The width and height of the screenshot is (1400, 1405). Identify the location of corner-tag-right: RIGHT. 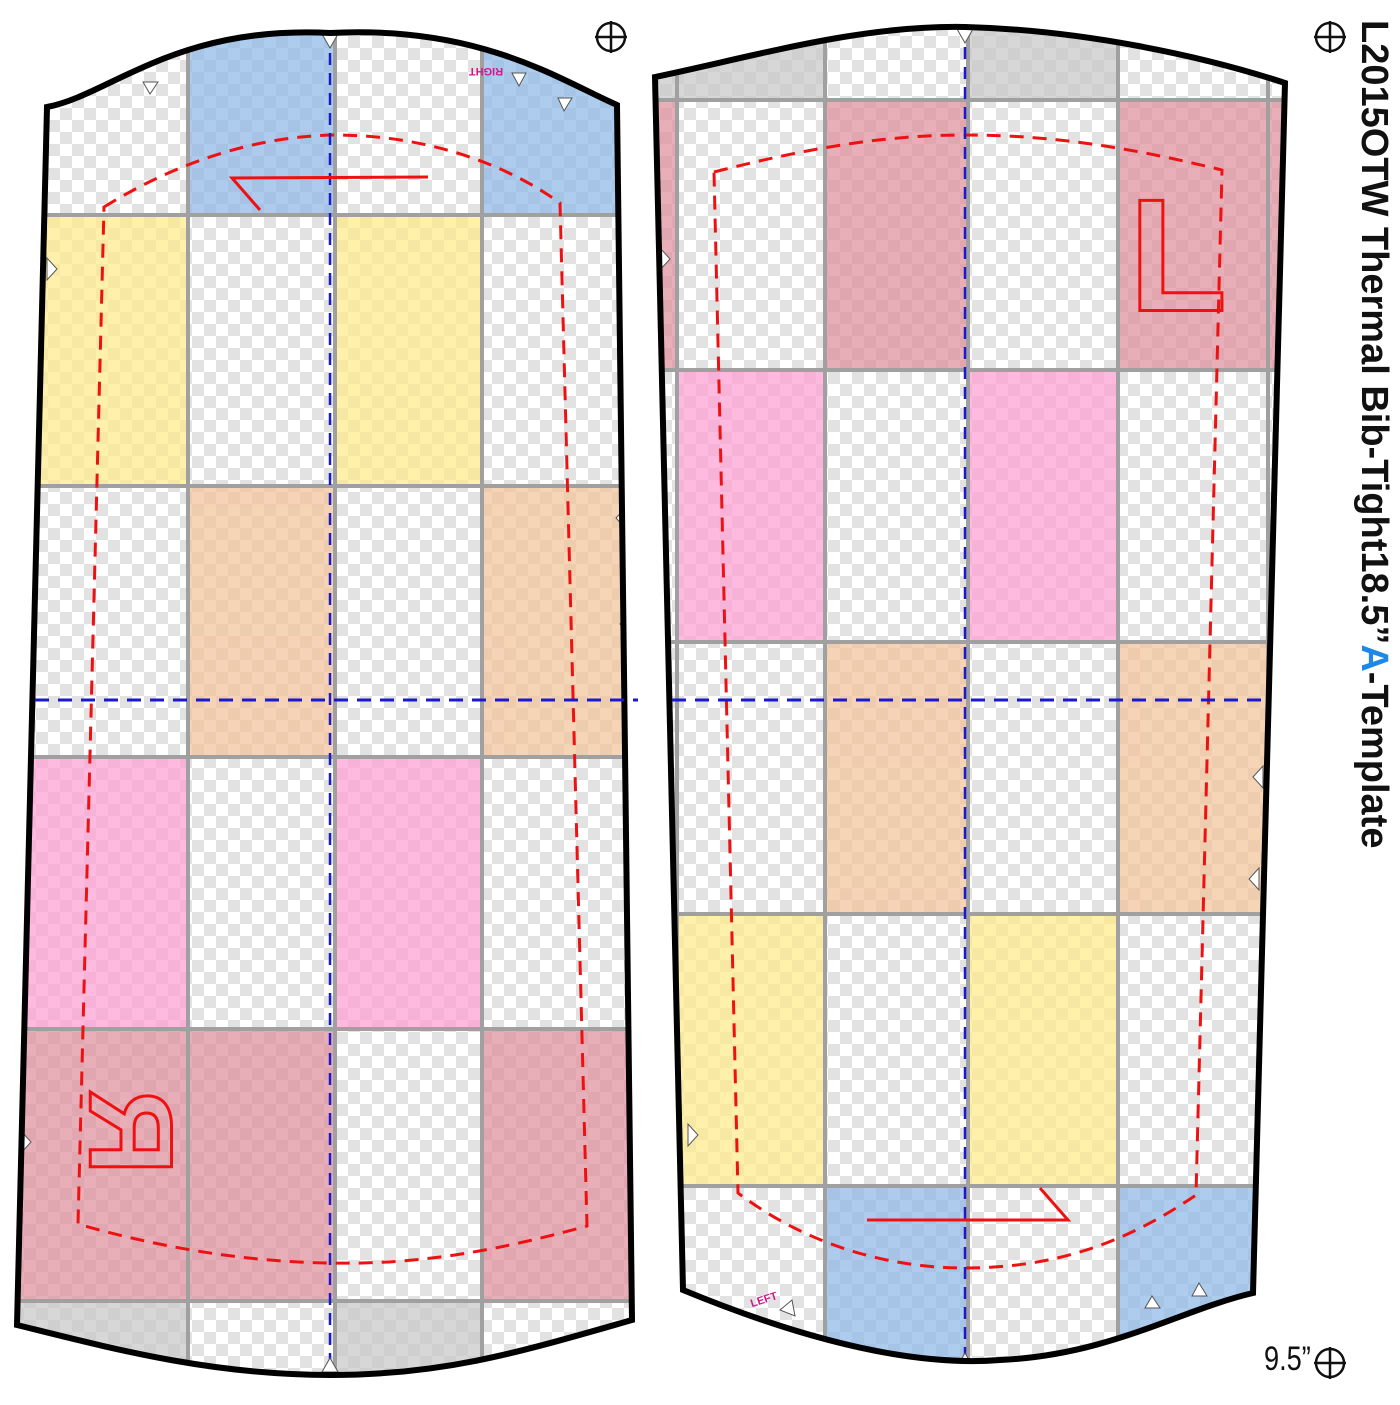
(486, 71).